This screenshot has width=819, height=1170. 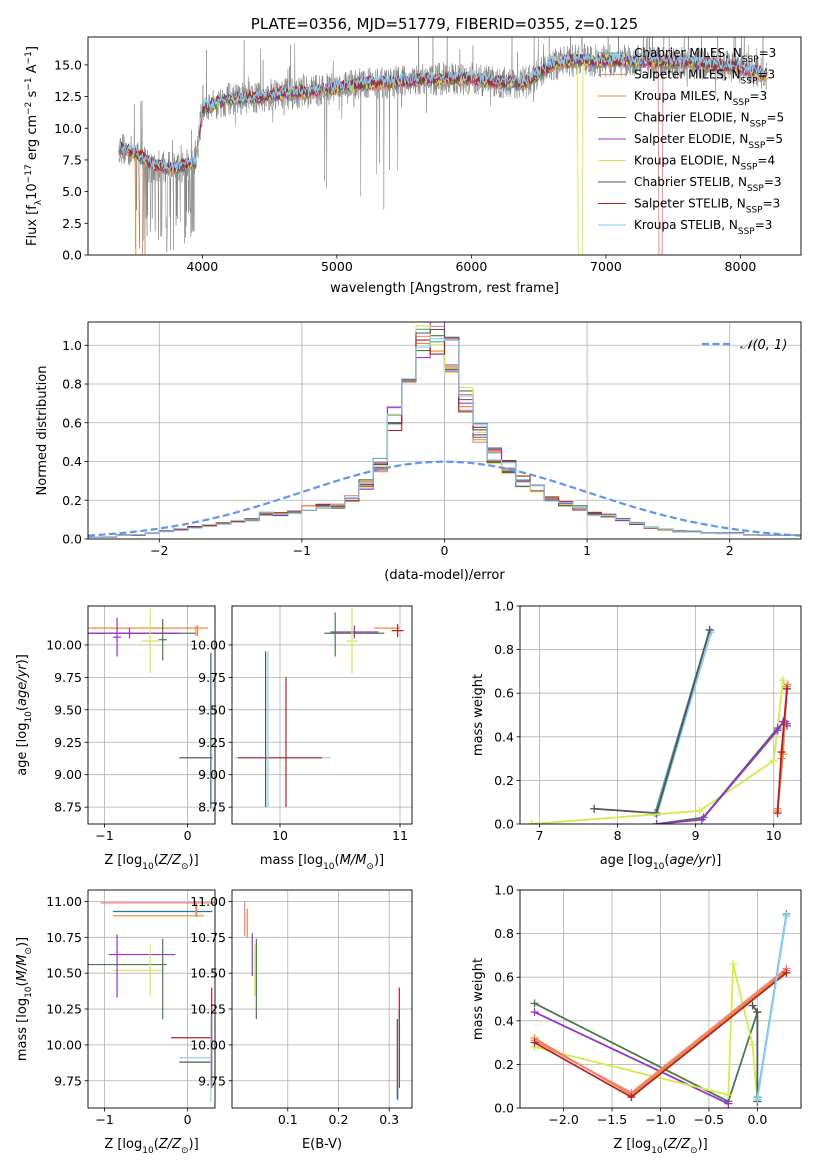 What do you see at coordinates (151, 715) in the screenshot?
I see `age-vs-Z-frame` at bounding box center [151, 715].